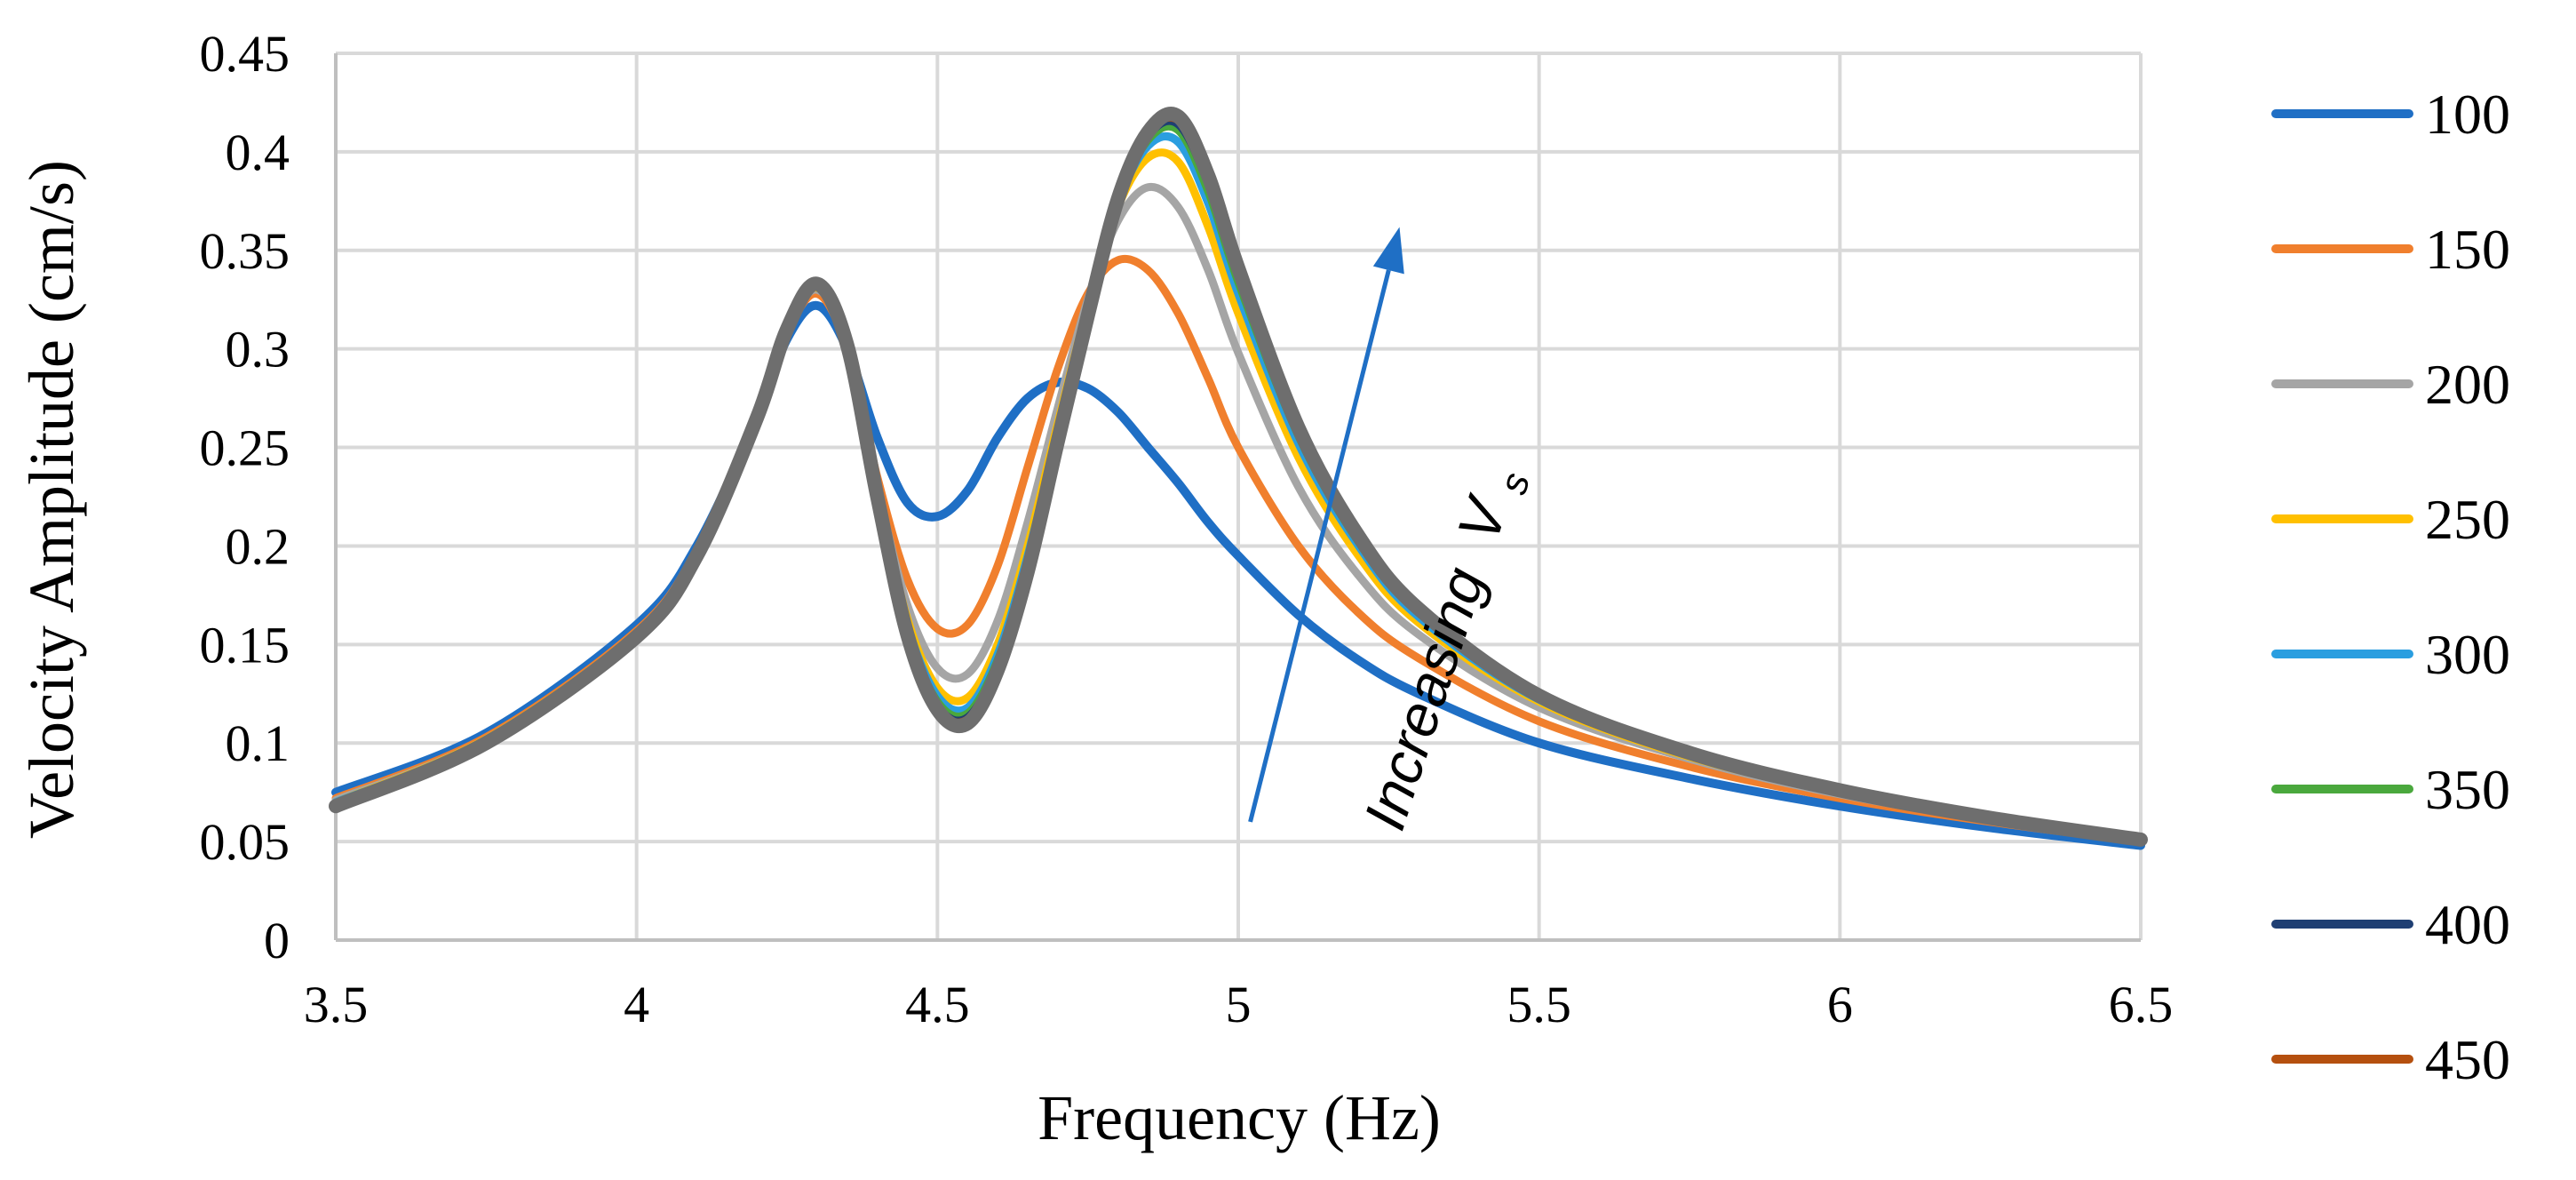 This screenshot has height=1180, width=2576. Describe the element at coordinates (245, 251) in the screenshot. I see `y-tick-label: 0.35` at that location.